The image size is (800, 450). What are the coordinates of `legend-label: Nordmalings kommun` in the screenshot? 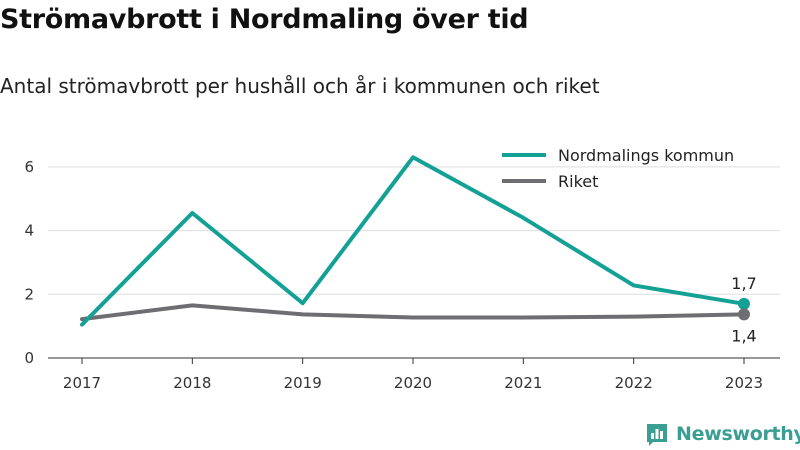 It's located at (646, 155).